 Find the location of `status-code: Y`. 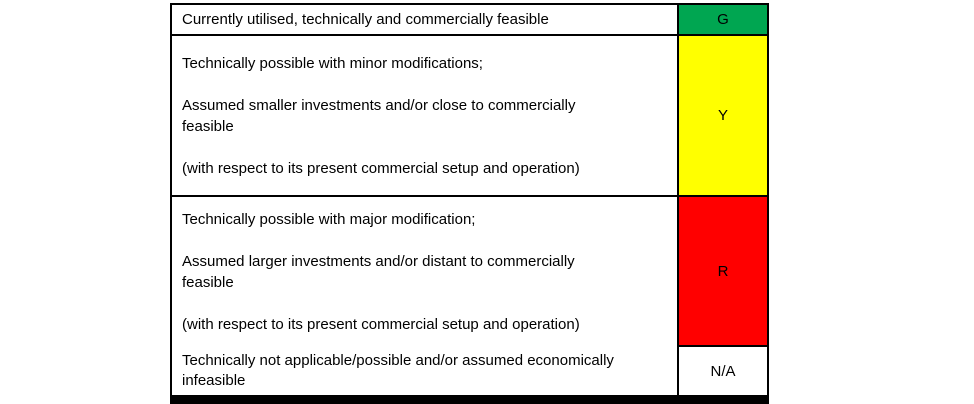

status-code: Y is located at coordinates (722, 115).